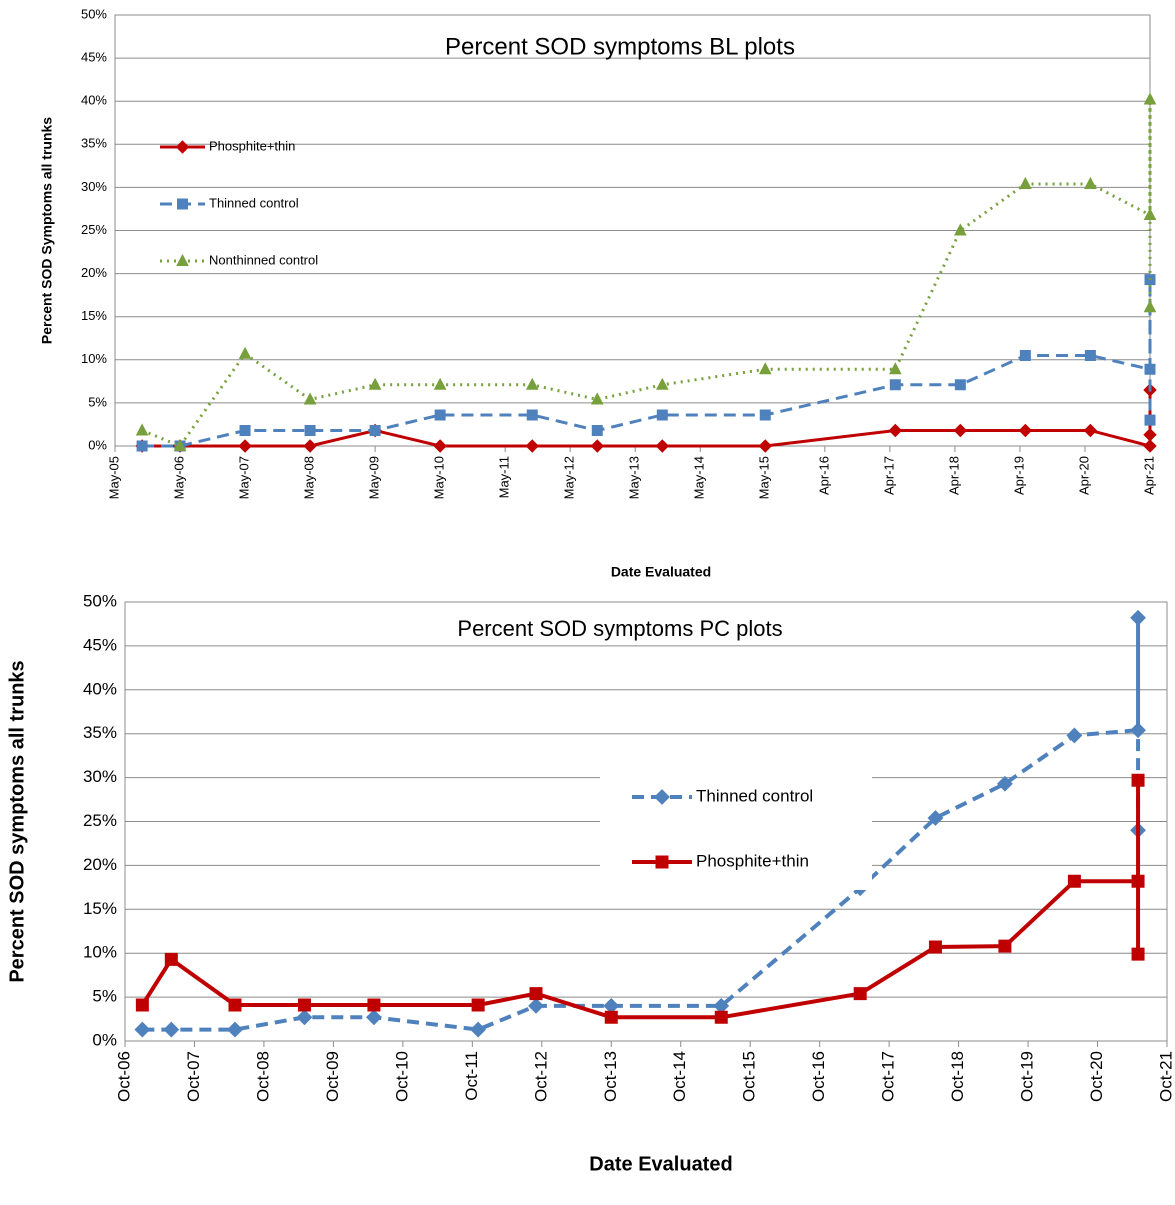 The height and width of the screenshot is (1205, 1175). What do you see at coordinates (749, 1076) in the screenshot?
I see `x-tick-label: Oct-15` at bounding box center [749, 1076].